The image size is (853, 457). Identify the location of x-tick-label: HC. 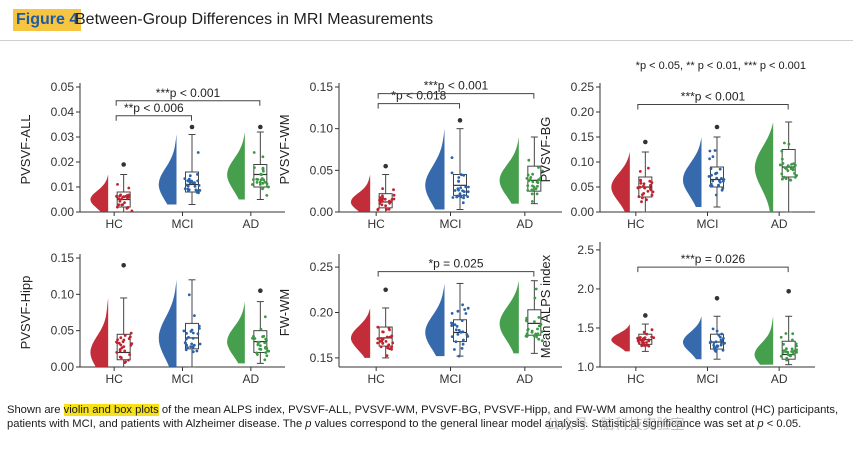
(376, 224).